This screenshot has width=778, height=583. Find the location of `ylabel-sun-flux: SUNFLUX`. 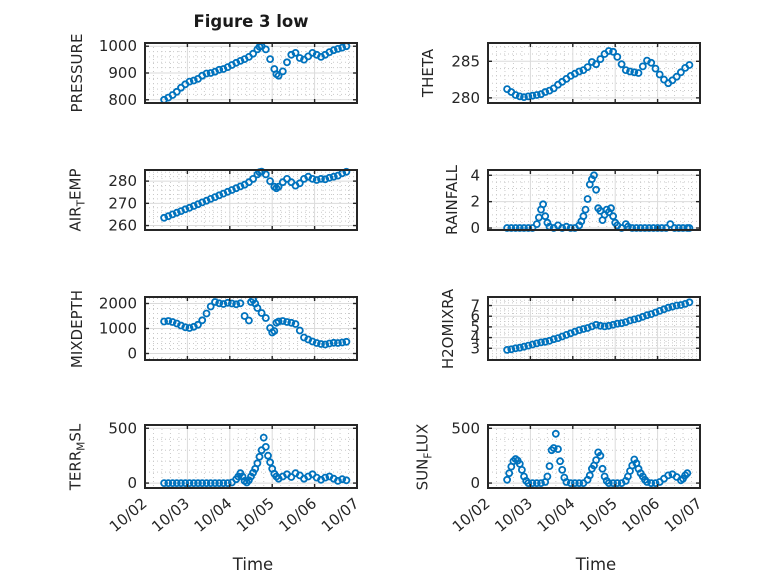

ylabel-sun-flux: SUNFLUX is located at coordinates (424, 456).